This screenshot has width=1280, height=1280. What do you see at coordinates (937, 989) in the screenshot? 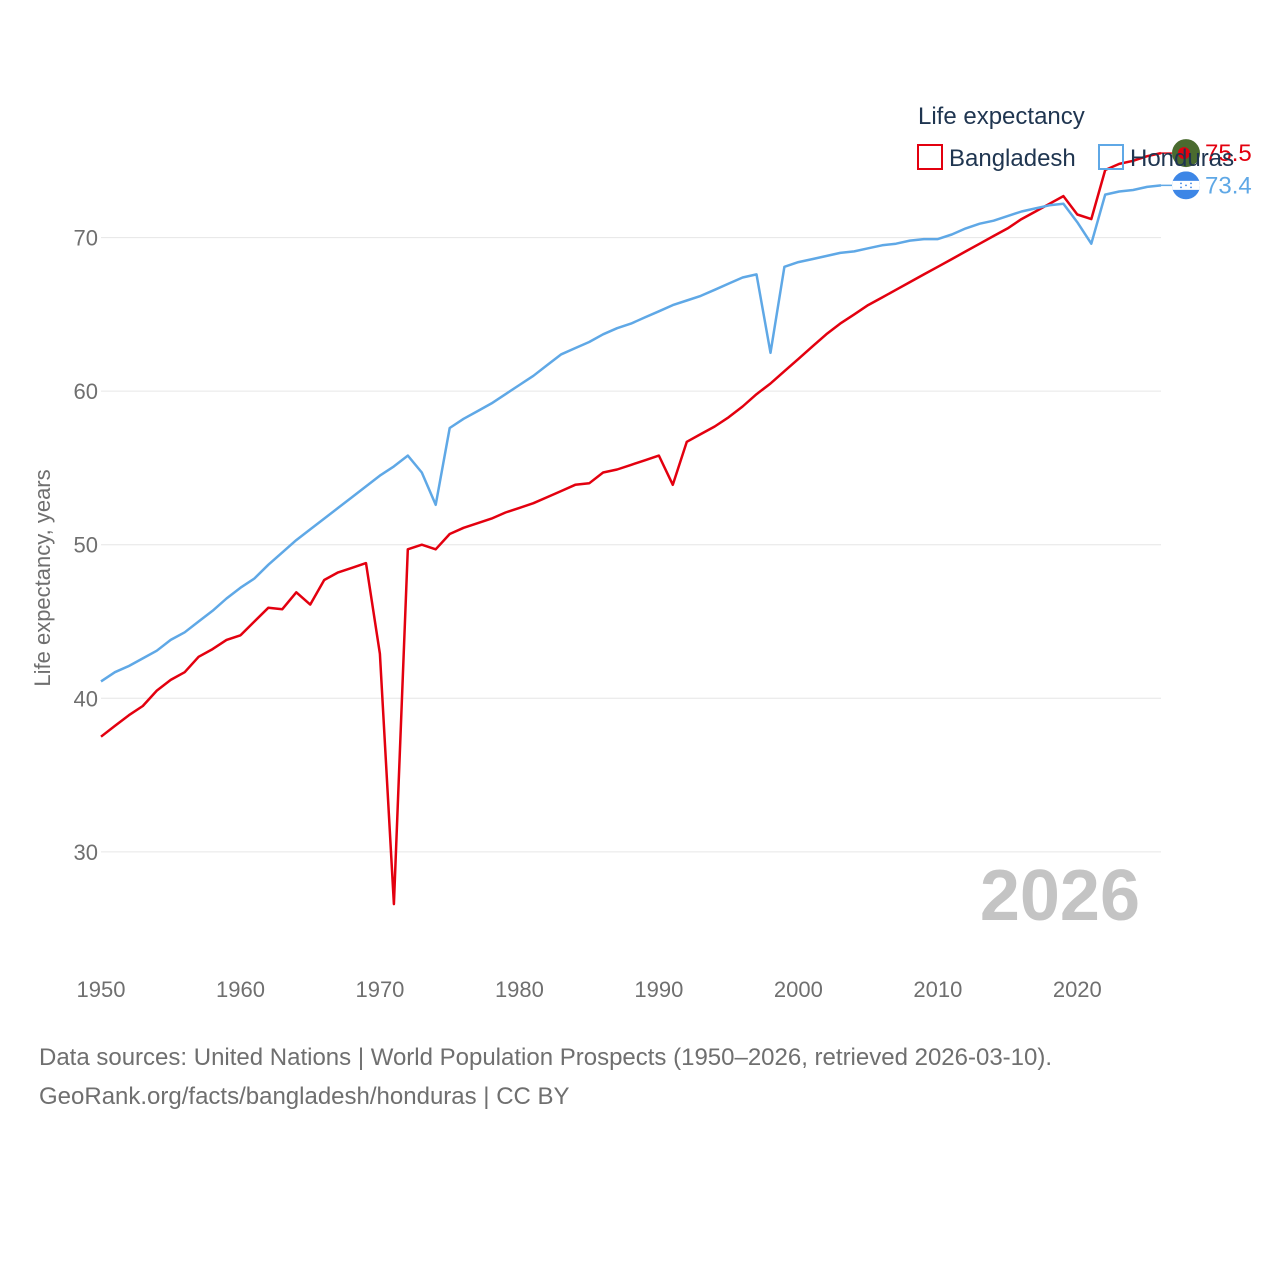
I see `x-tick-label-2010: 2010` at bounding box center [937, 989].